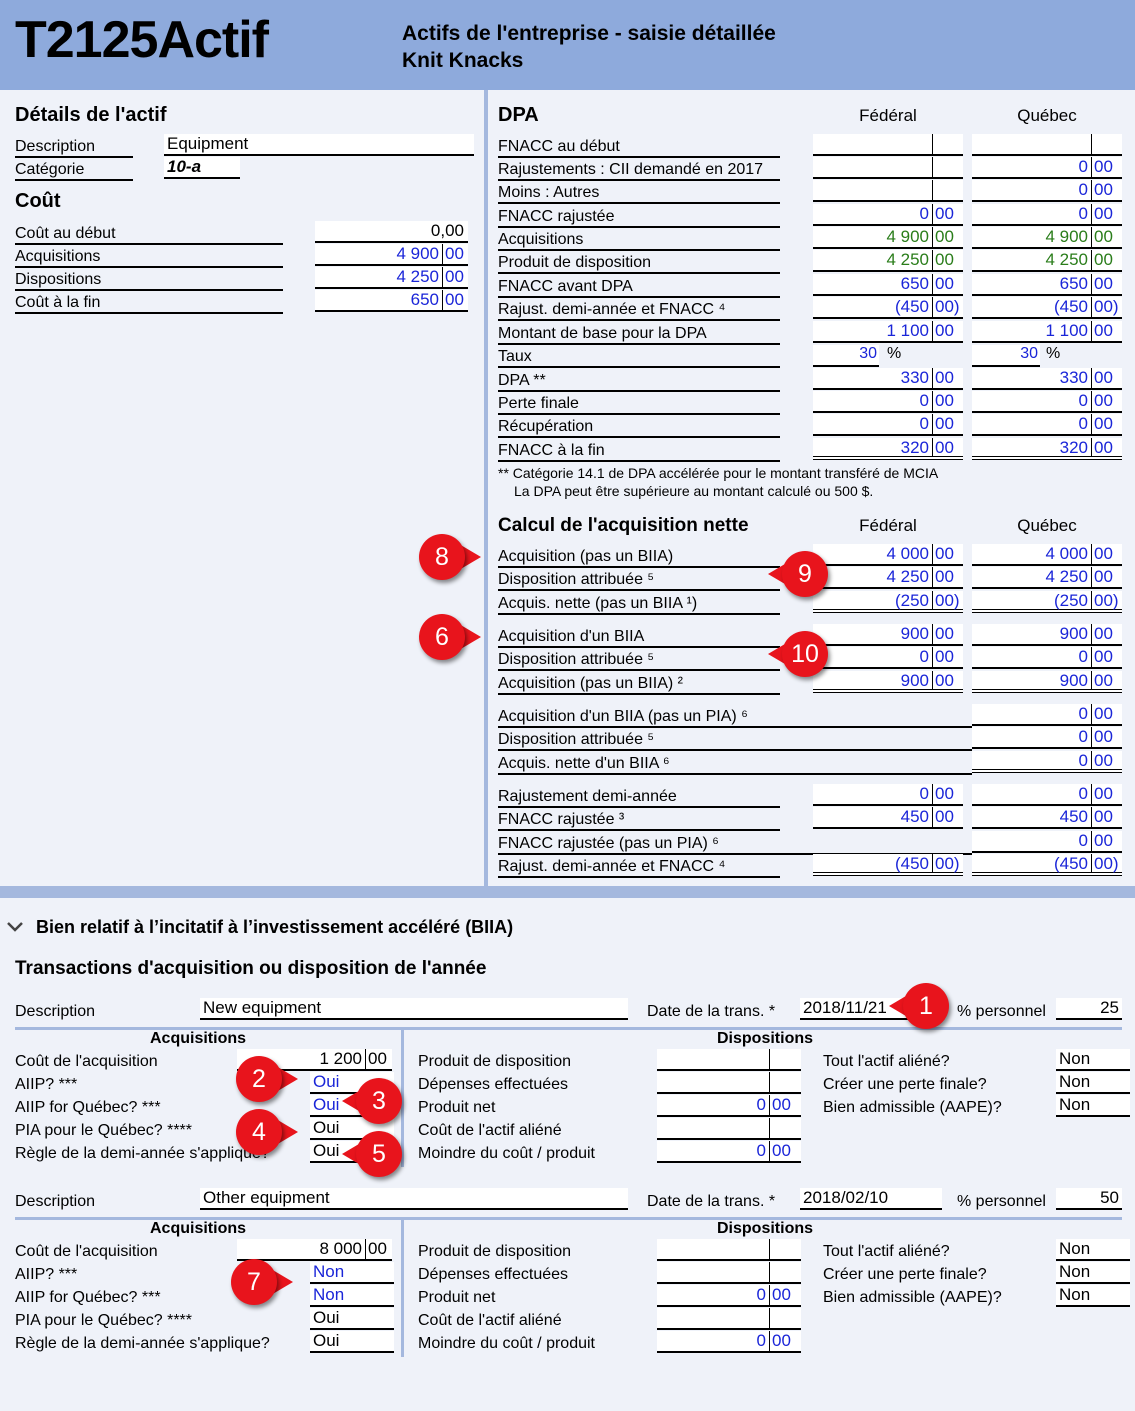 The height and width of the screenshot is (1411, 1135). What do you see at coordinates (1032, 600) in the screenshot?
I see `net-quebec-field-int: (250` at bounding box center [1032, 600].